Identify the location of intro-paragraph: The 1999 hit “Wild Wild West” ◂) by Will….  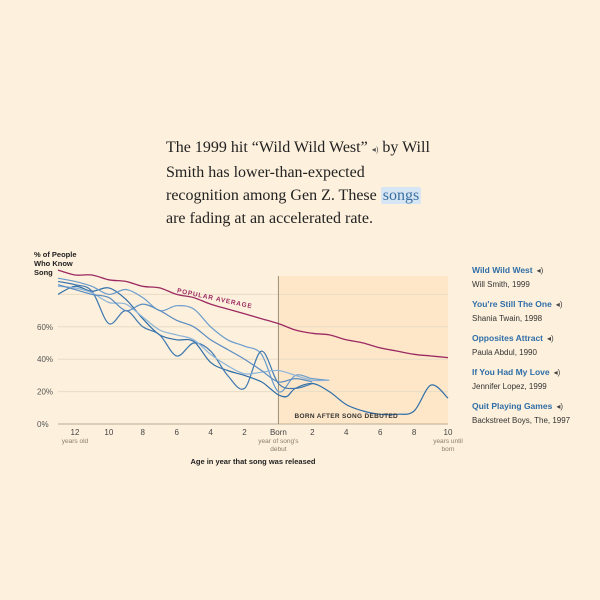
(301, 183).